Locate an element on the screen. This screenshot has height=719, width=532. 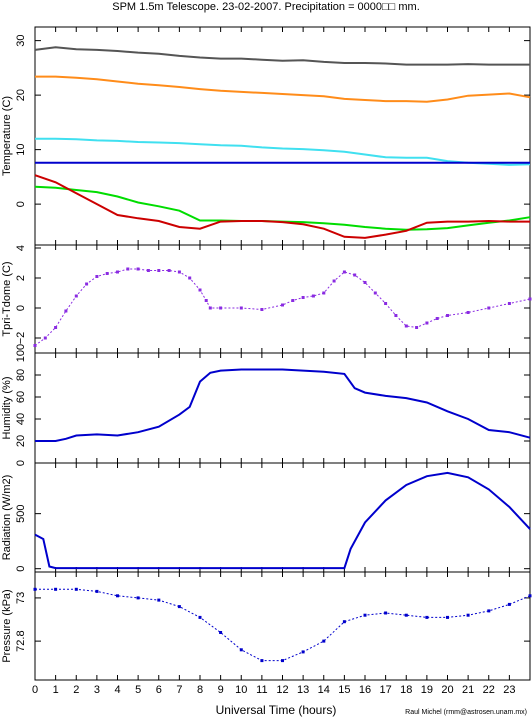
x-tick-label: 0 is located at coordinates (35, 690).